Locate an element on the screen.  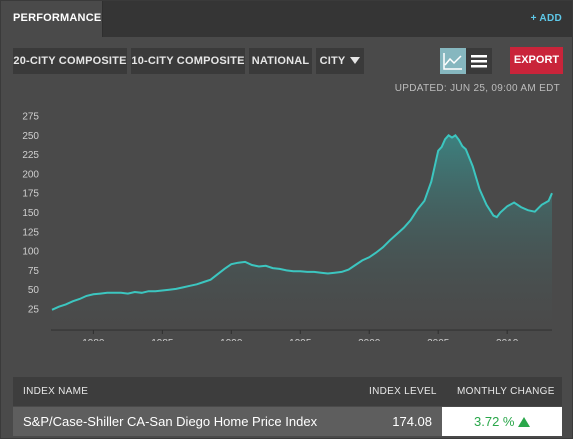
row-monthly-change: 3.72 % is located at coordinates (502, 421).